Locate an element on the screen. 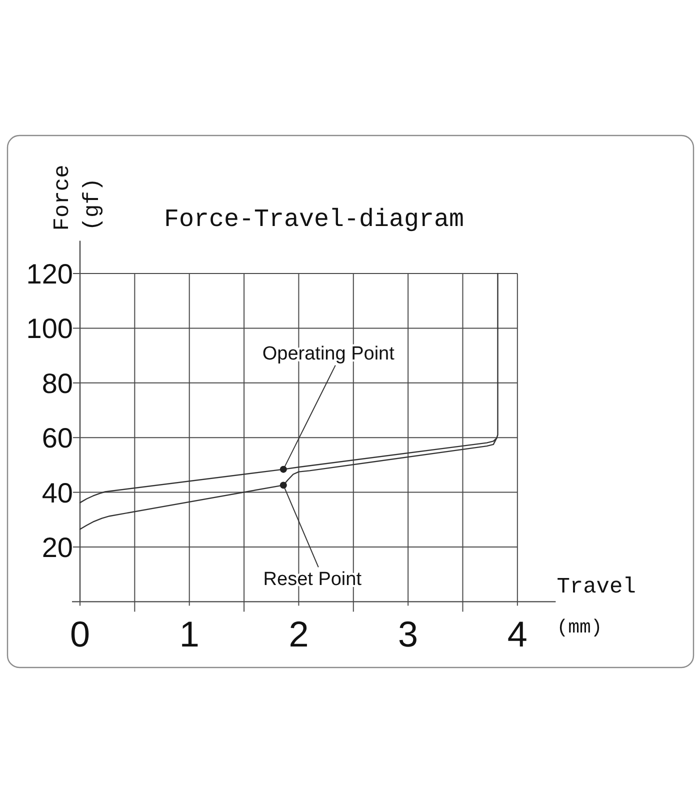 The height and width of the screenshot is (800, 700). y-tick-label: 20 is located at coordinates (57, 548).